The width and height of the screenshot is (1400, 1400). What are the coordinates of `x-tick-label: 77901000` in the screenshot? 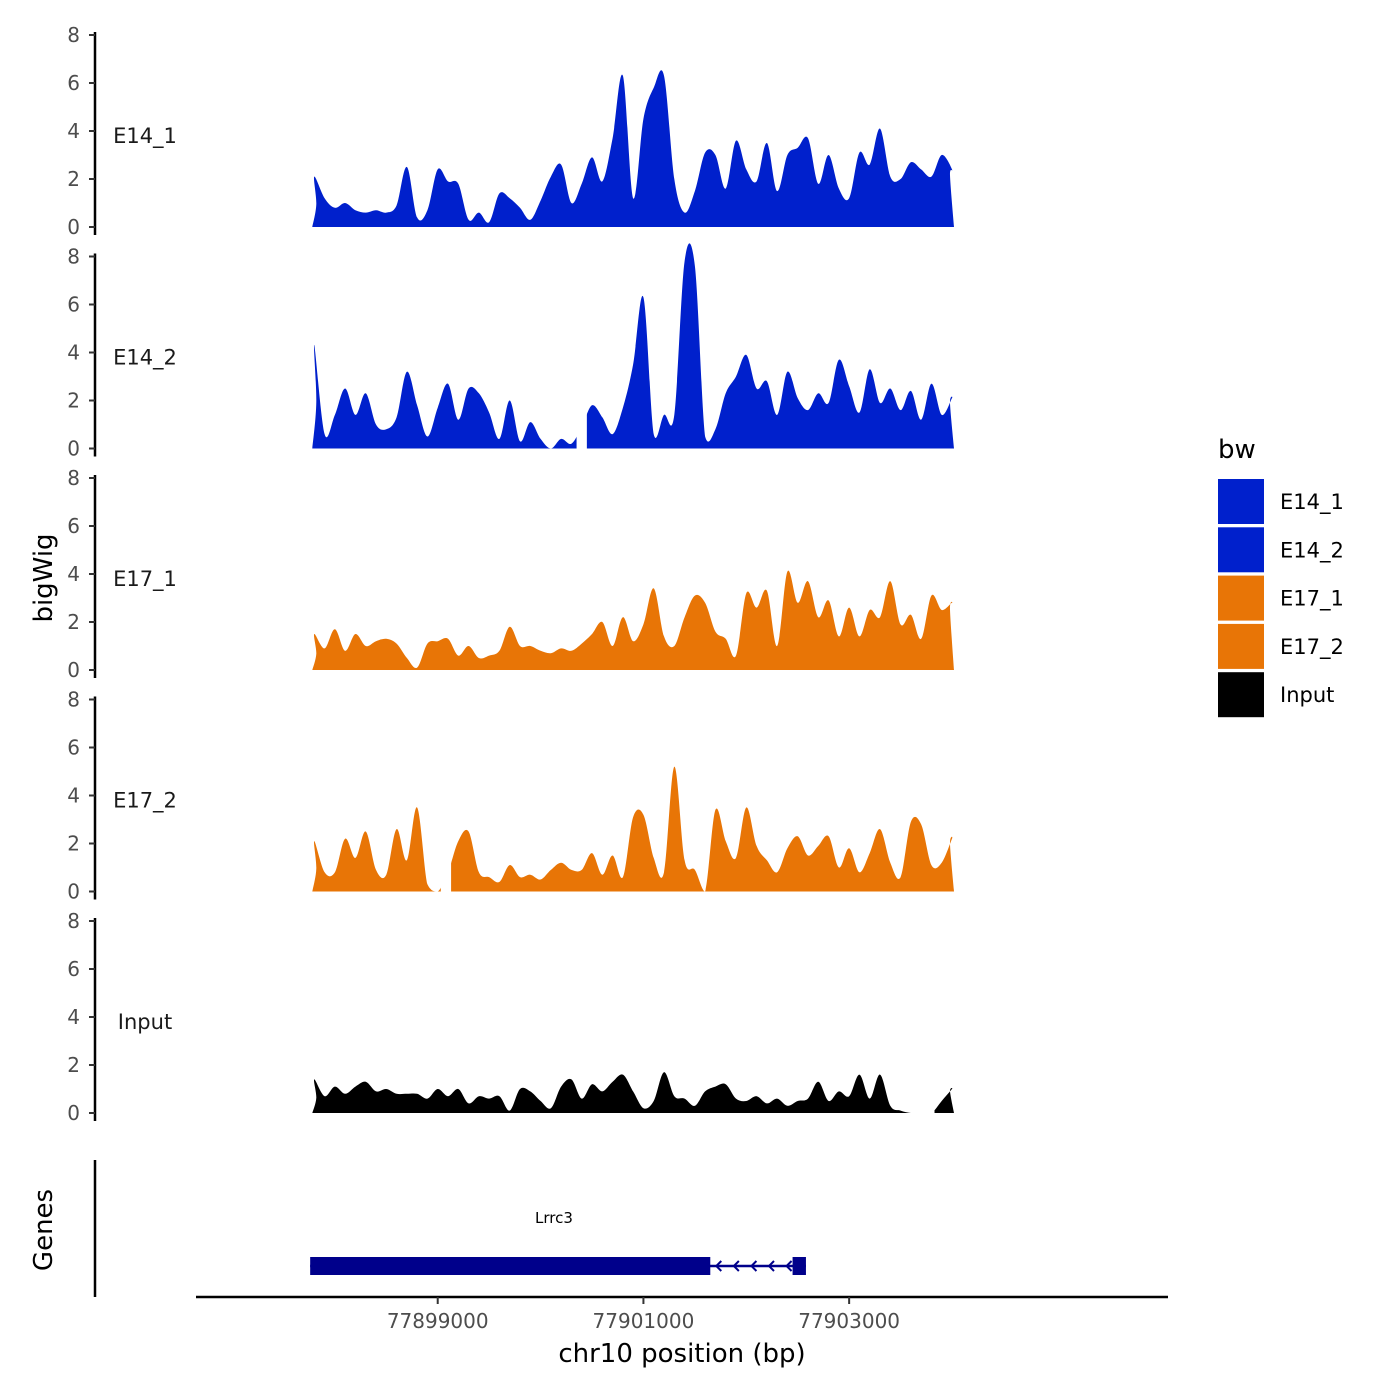 It's located at (644, 1321).